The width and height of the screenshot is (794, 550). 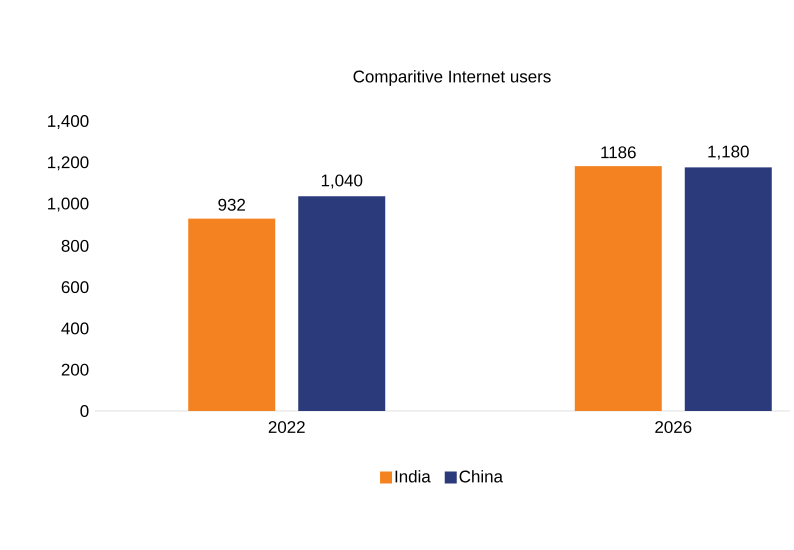 What do you see at coordinates (673, 427) in the screenshot?
I see `x-tick-label: 2026` at bounding box center [673, 427].